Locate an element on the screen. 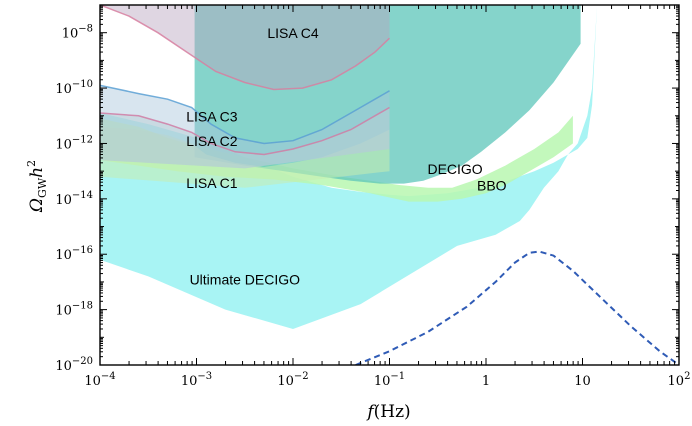  y-tick-label: 10−10 is located at coordinates (74, 88).